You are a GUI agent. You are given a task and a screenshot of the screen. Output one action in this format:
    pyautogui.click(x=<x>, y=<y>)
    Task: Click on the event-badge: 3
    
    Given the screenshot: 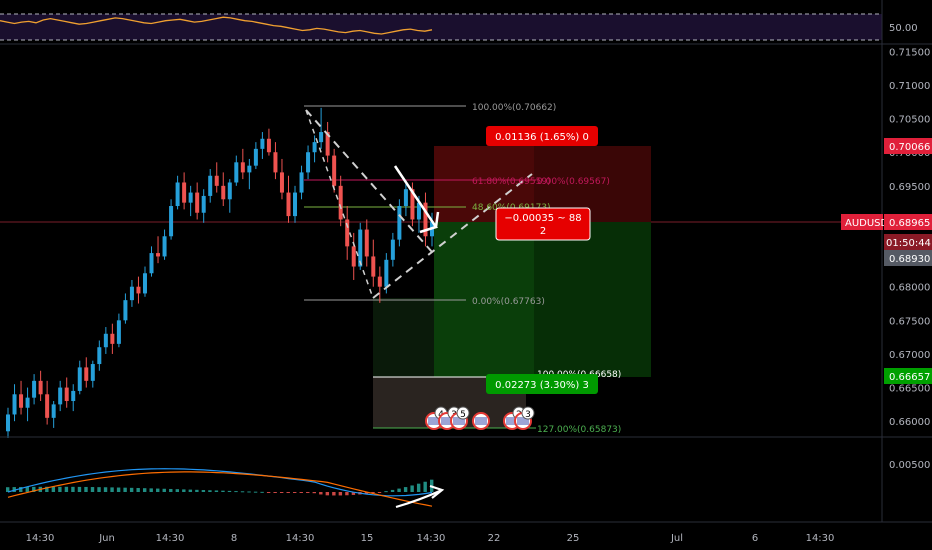 What is the action you would take?
    pyautogui.click(x=528, y=413)
    